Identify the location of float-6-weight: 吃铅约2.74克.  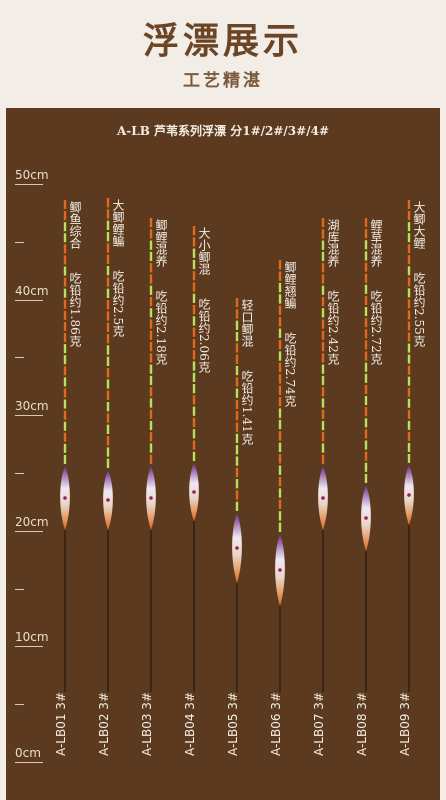
(290, 369).